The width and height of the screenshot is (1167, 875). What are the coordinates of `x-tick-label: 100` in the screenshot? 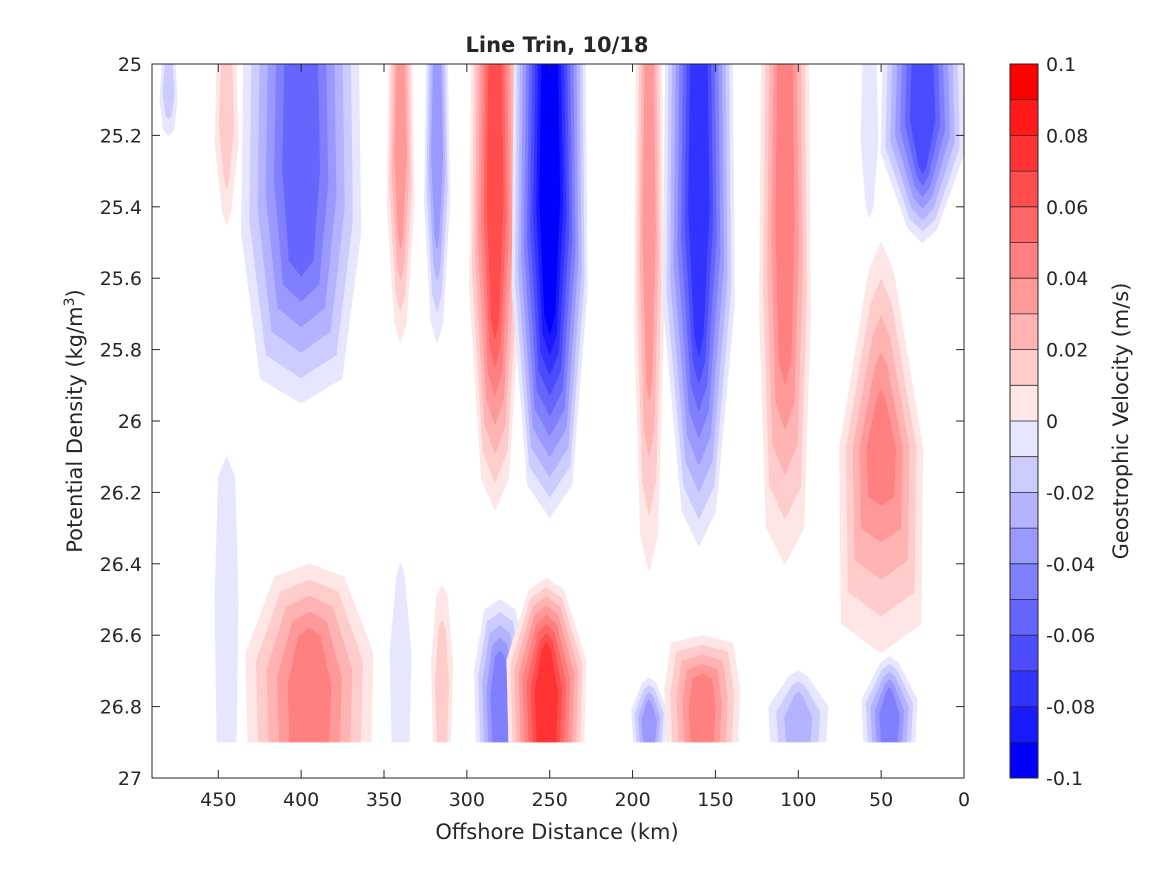 It's located at (798, 800).